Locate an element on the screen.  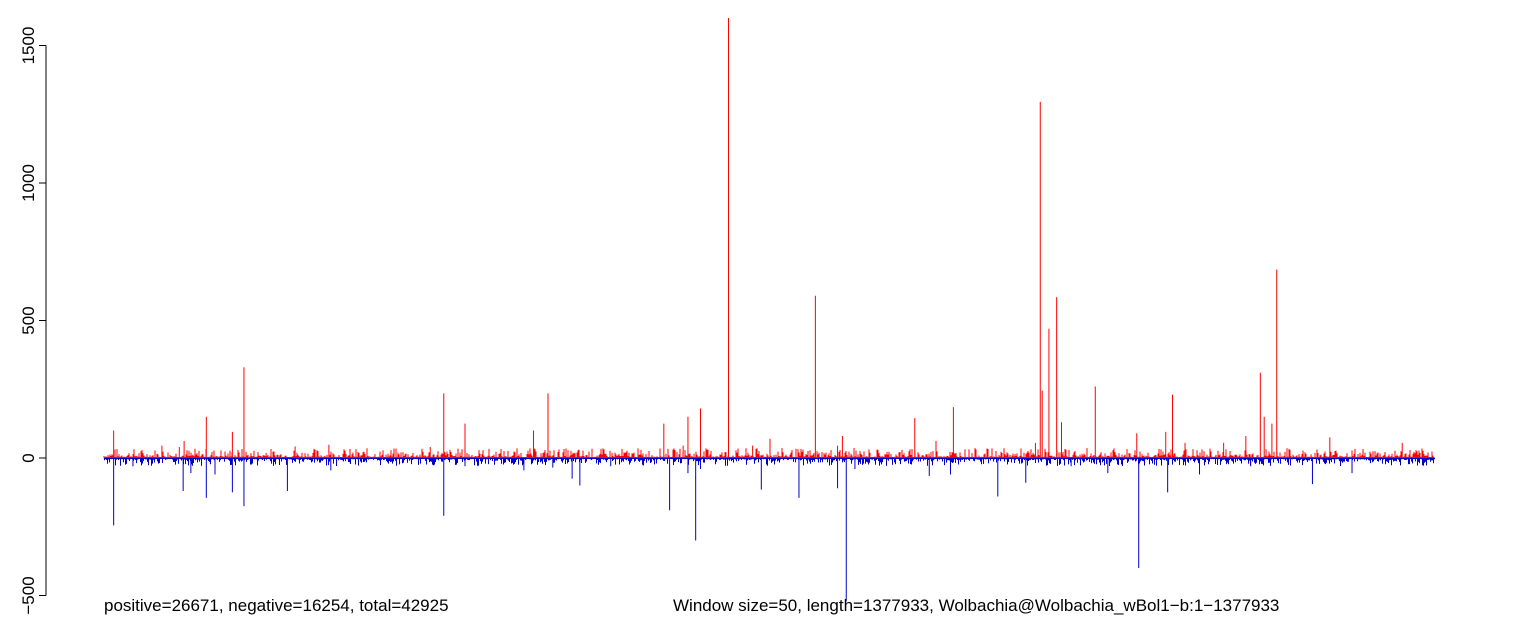
baseline-noise is located at coordinates (769, 457).